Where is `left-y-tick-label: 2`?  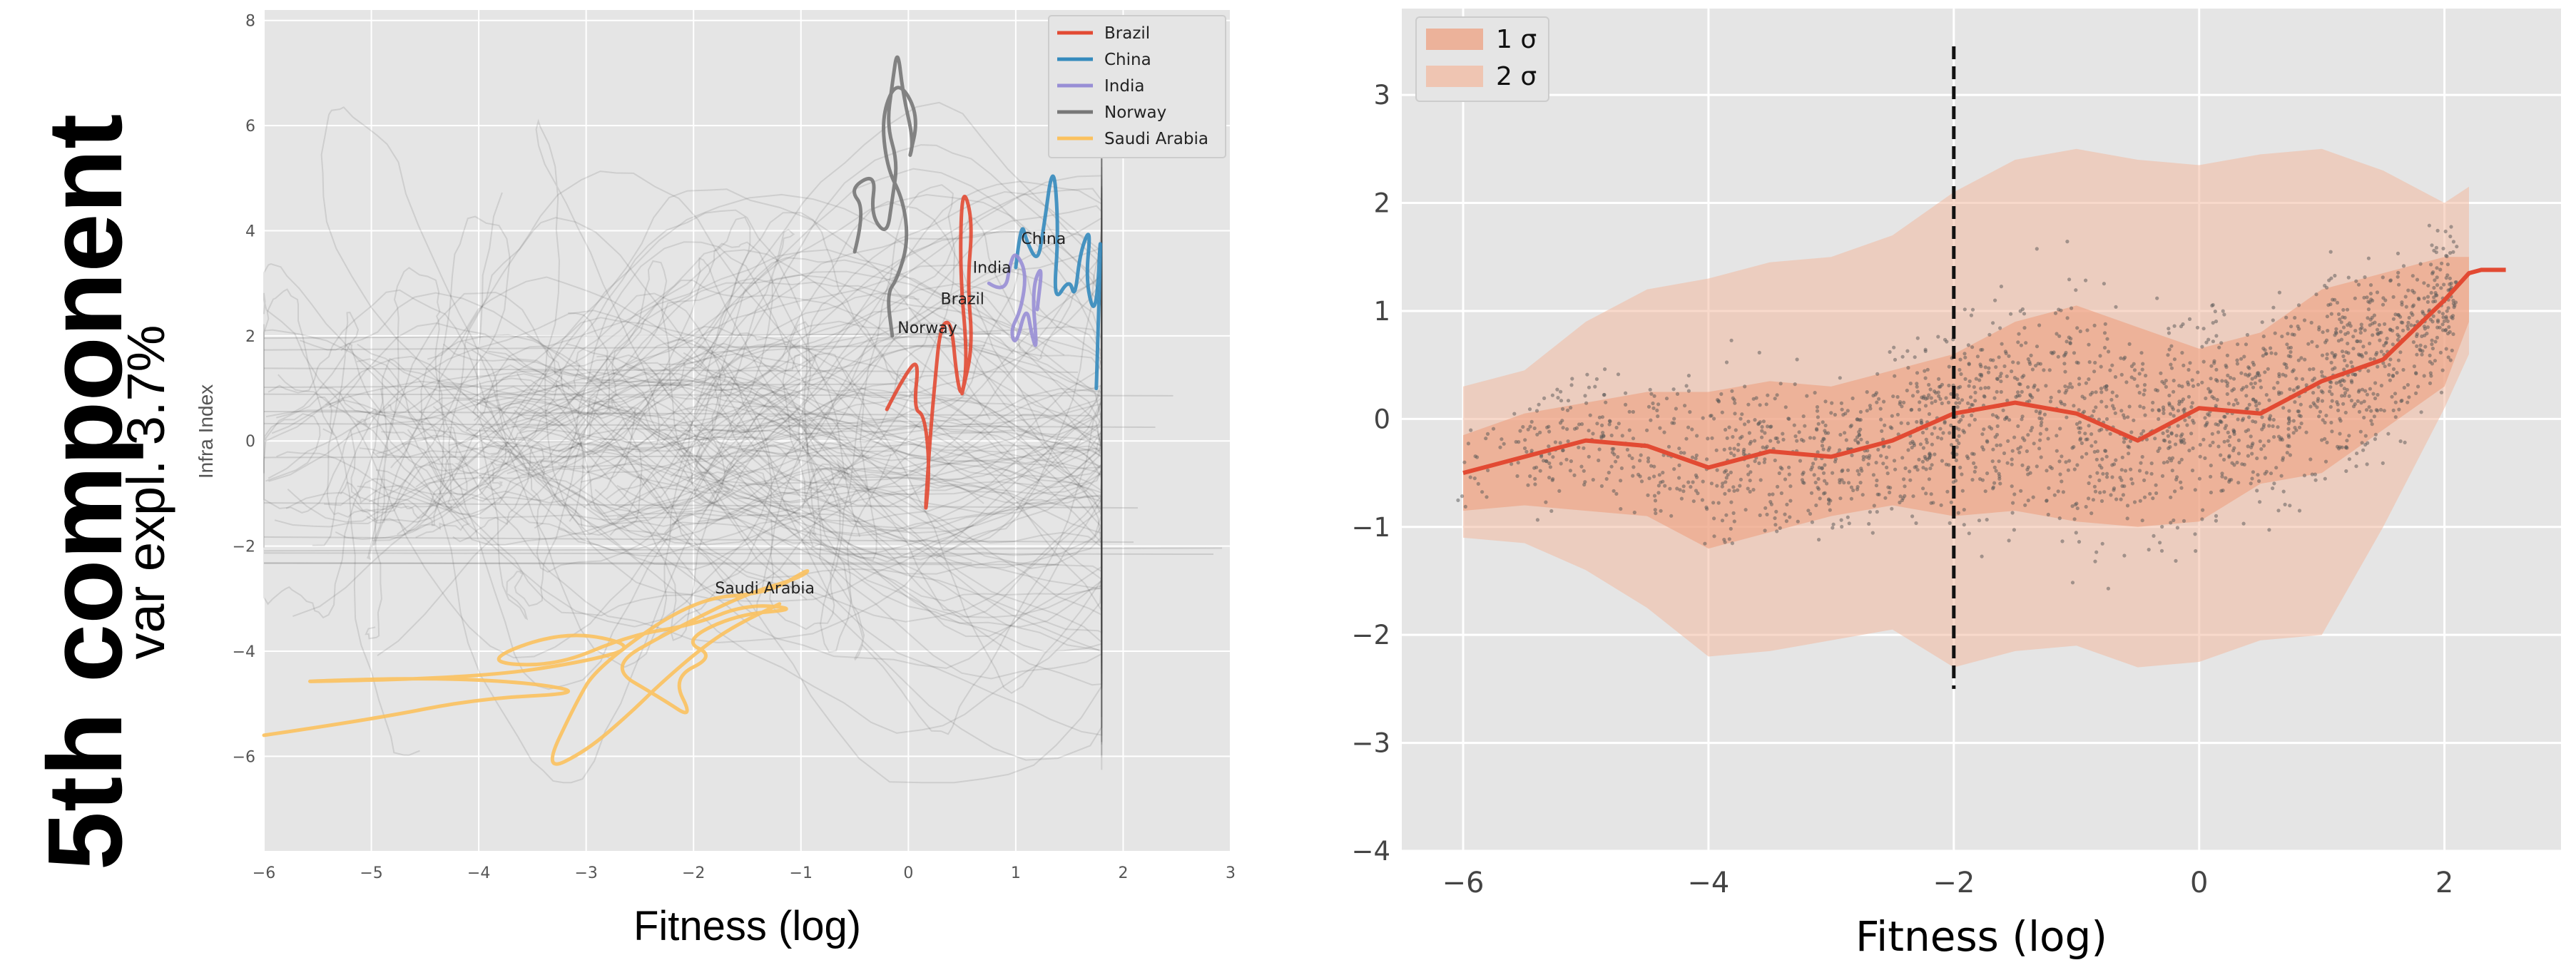 left-y-tick-label: 2 is located at coordinates (250, 337).